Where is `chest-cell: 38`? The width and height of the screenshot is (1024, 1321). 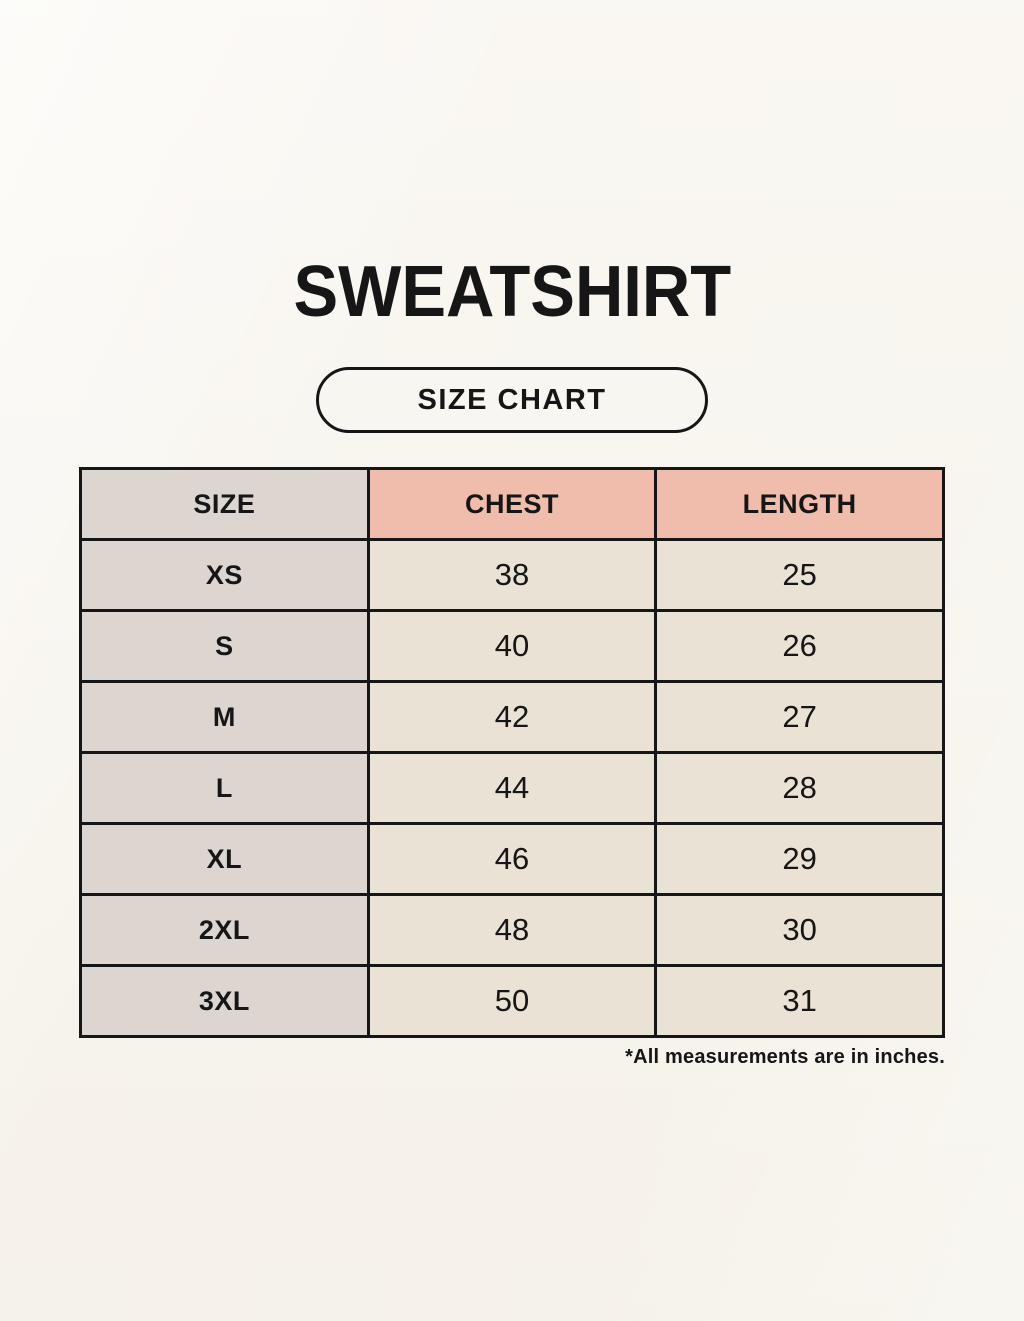 chest-cell: 38 is located at coordinates (512, 575).